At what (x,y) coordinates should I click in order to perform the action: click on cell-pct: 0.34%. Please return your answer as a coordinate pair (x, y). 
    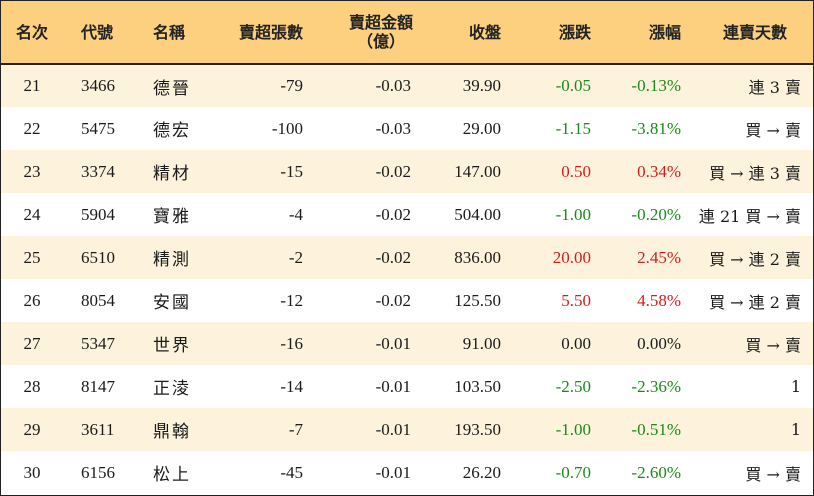
    Looking at the image, I should click on (659, 171).